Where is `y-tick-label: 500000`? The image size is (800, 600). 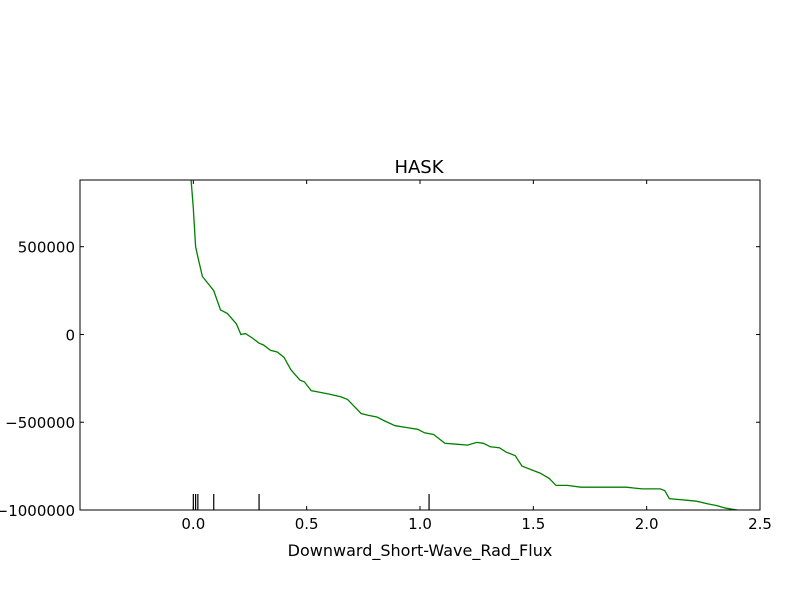
y-tick-label: 500000 is located at coordinates (46, 248).